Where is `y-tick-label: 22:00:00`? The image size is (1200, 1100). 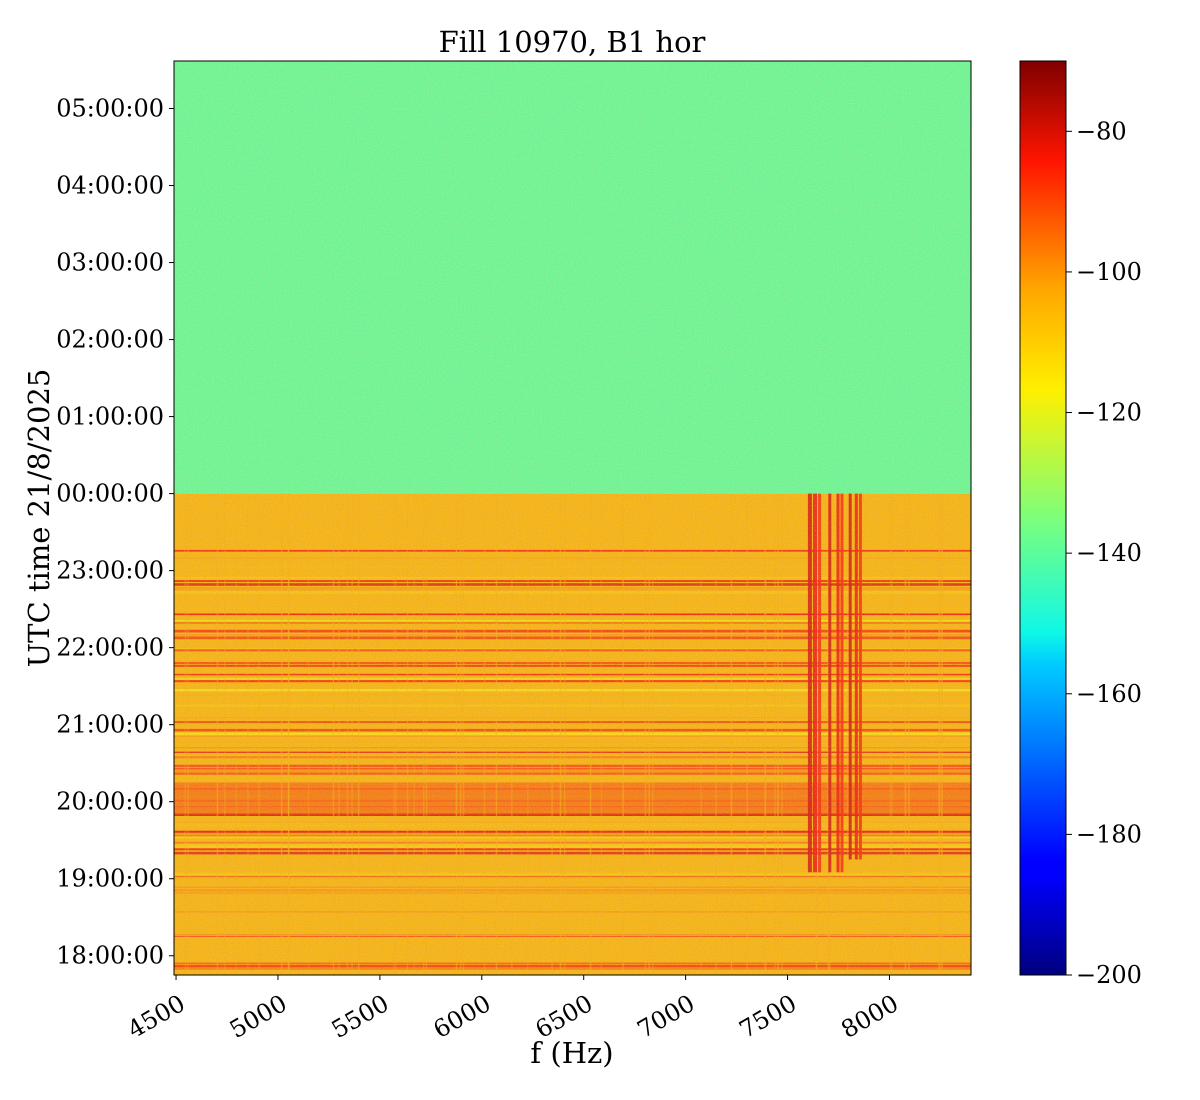 y-tick-label: 22:00:00 is located at coordinates (110, 648).